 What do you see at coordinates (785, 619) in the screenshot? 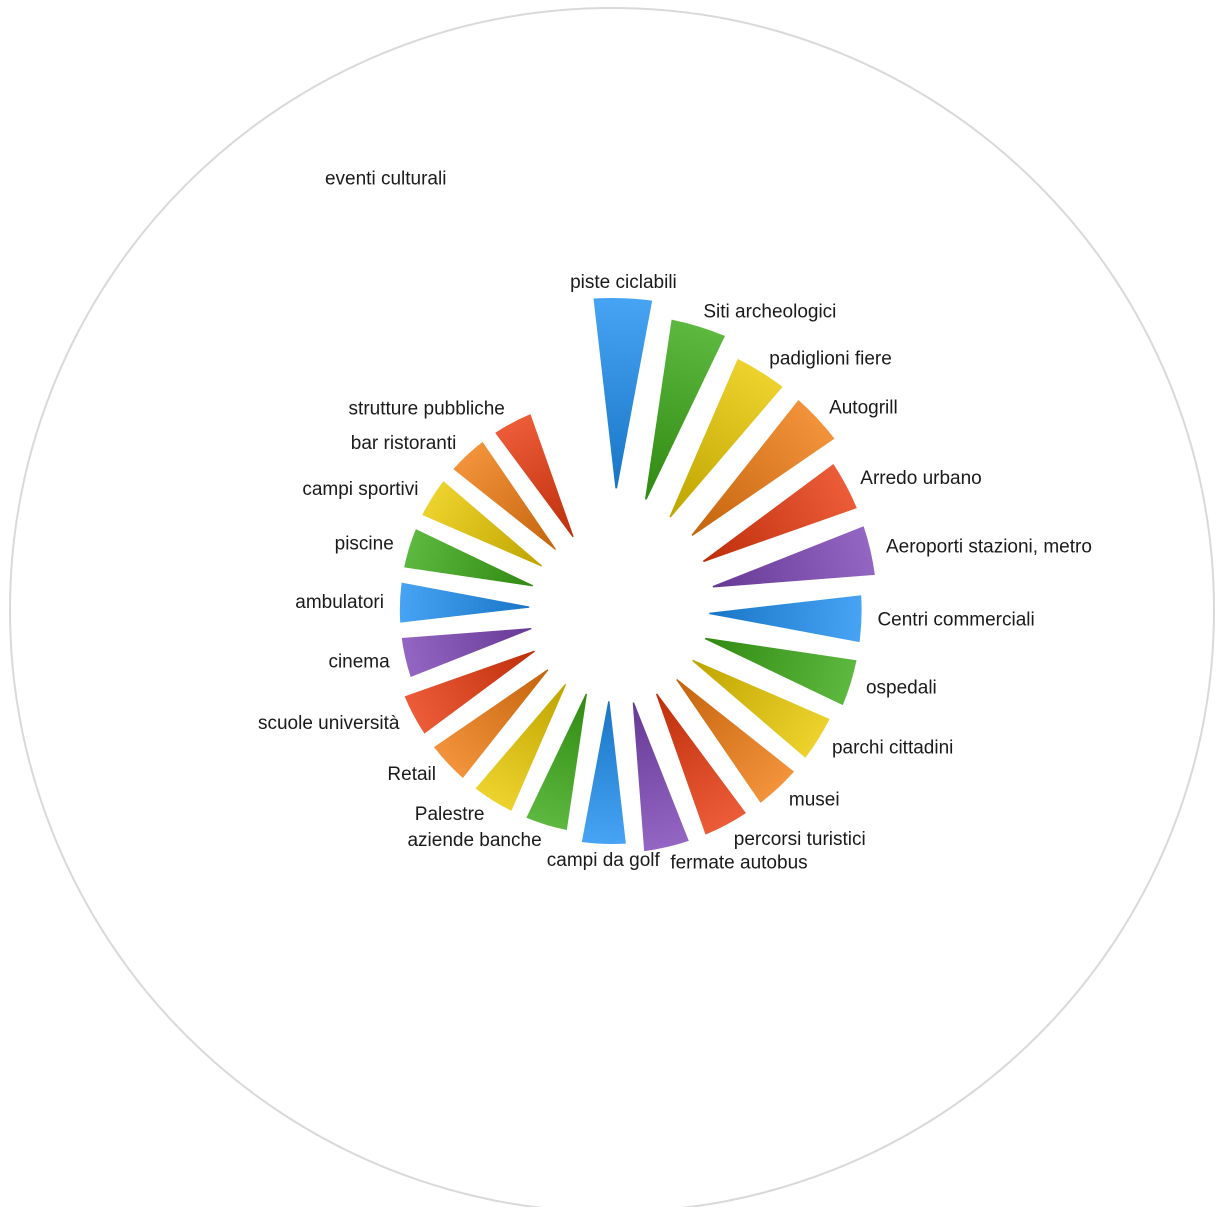
I see `bar-centri-commerciali` at bounding box center [785, 619].